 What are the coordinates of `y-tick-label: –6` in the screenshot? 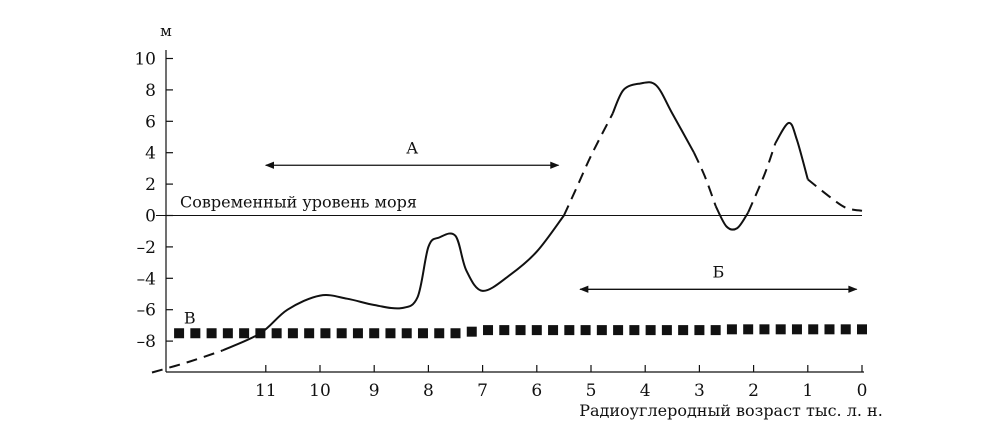 It's located at (146, 311).